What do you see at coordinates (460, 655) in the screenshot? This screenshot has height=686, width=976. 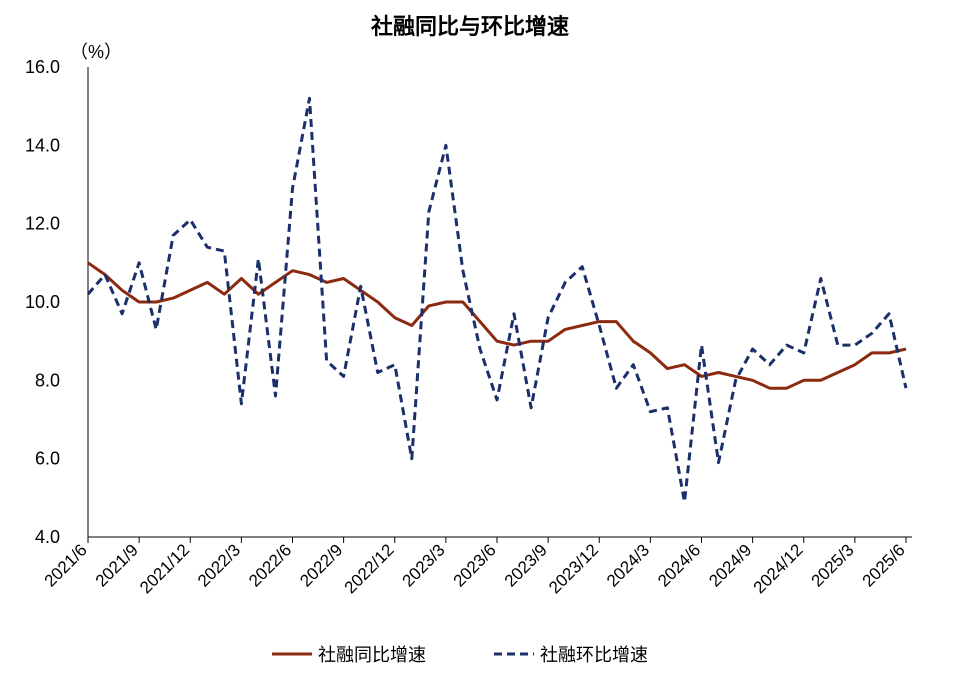 I see `legend: 社融同比增速 社融环比增速` at bounding box center [460, 655].